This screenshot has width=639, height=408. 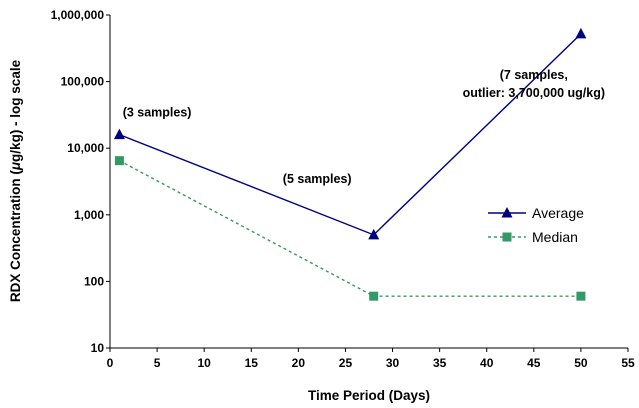 I want to click on legend-label: Median, so click(x=555, y=237).